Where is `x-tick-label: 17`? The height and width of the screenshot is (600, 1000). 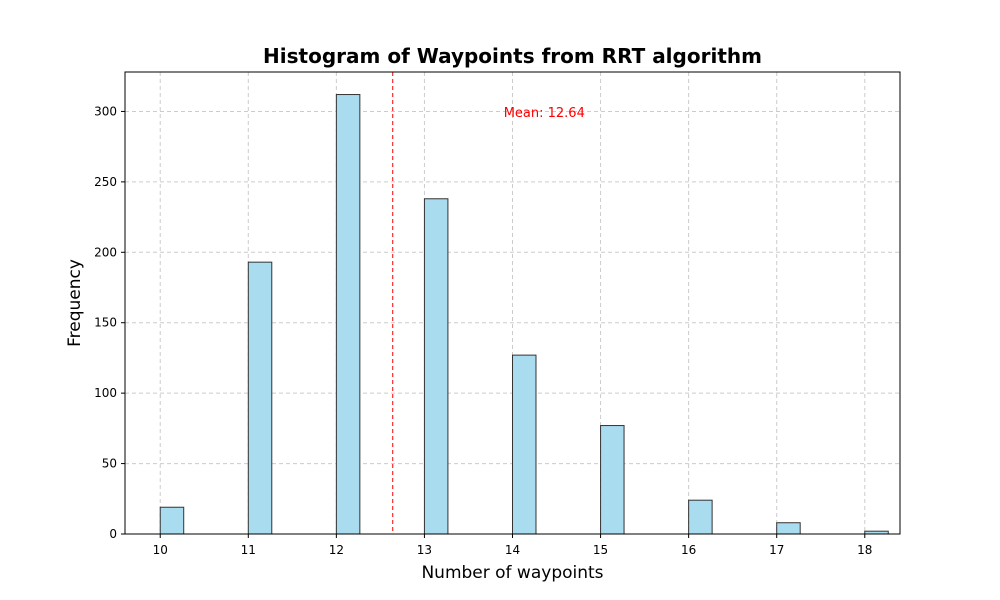 x-tick-label: 17 is located at coordinates (776, 550).